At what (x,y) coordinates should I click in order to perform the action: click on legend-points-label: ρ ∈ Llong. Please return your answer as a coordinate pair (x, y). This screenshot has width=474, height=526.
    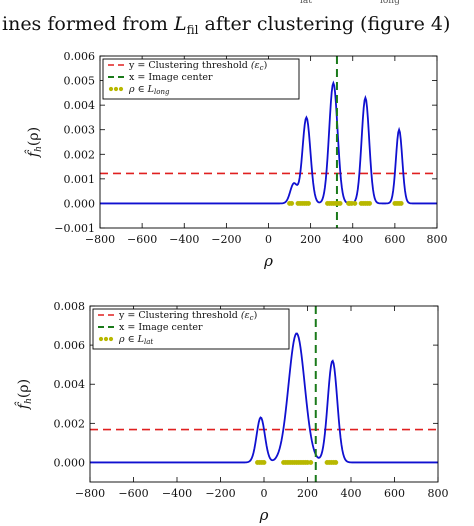
    Looking at the image, I should click on (149, 90).